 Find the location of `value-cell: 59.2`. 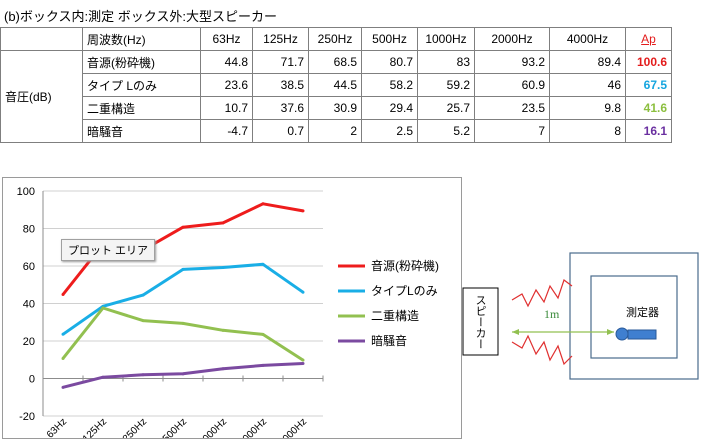

value-cell: 59.2 is located at coordinates (446, 85).